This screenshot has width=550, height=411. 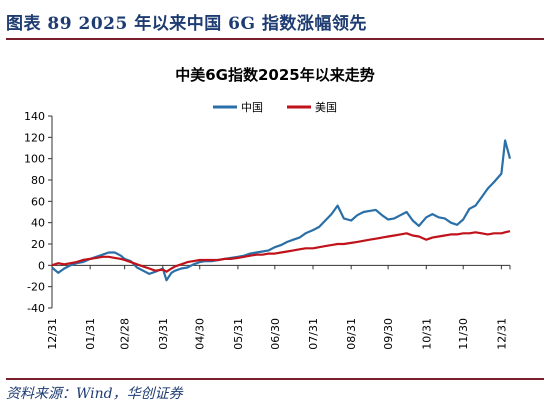 I want to click on y-tick-label: 60, so click(x=38, y=201).